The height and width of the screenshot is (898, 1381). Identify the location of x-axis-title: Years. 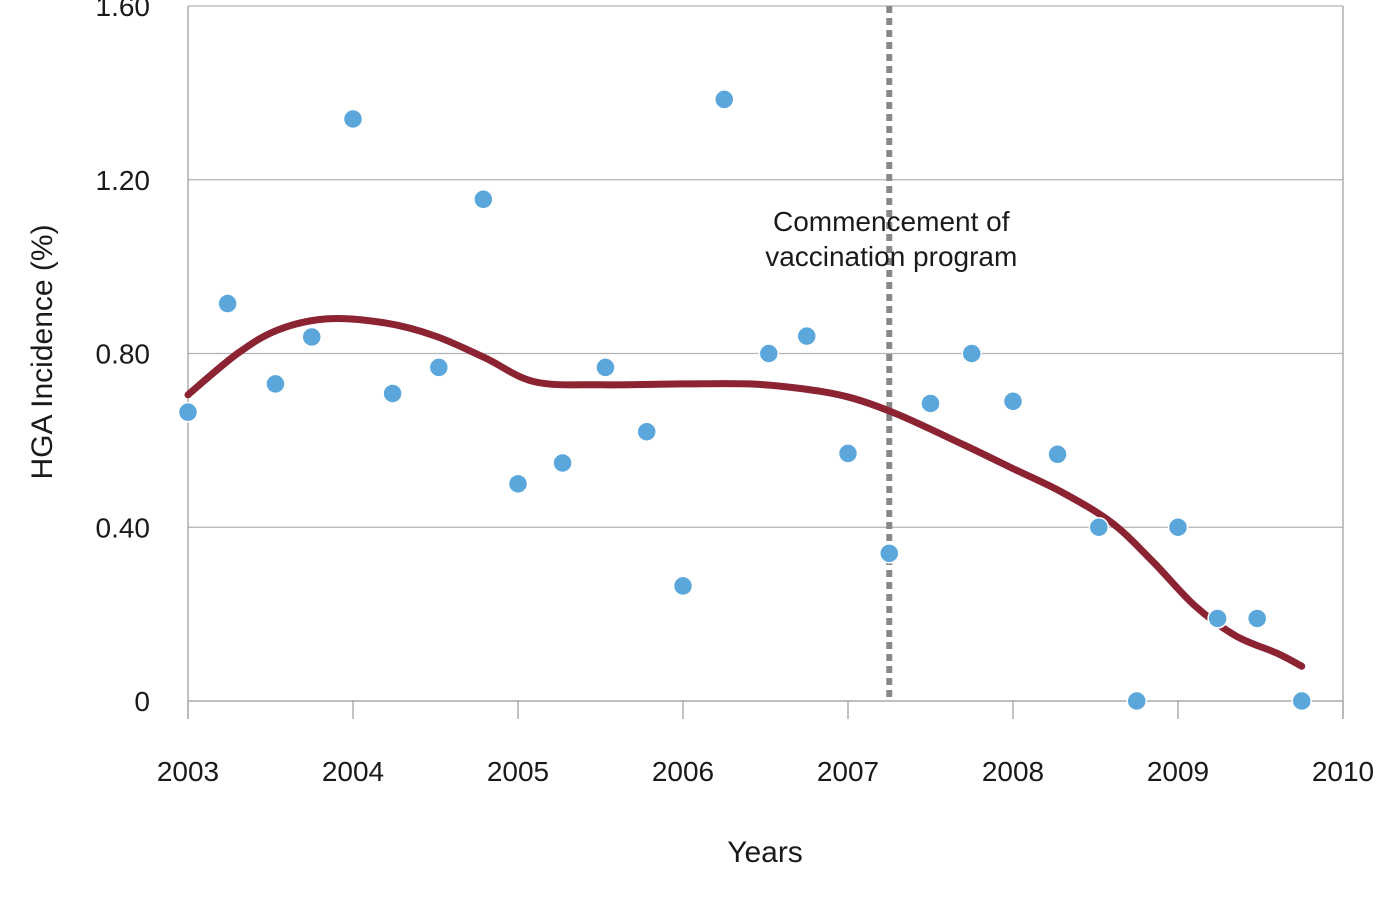
(765, 852).